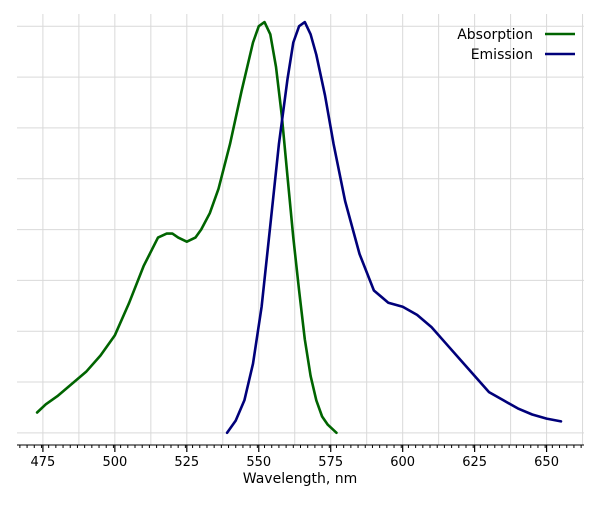  Describe the element at coordinates (402, 462) in the screenshot. I see `x-tick-label: 600` at that location.